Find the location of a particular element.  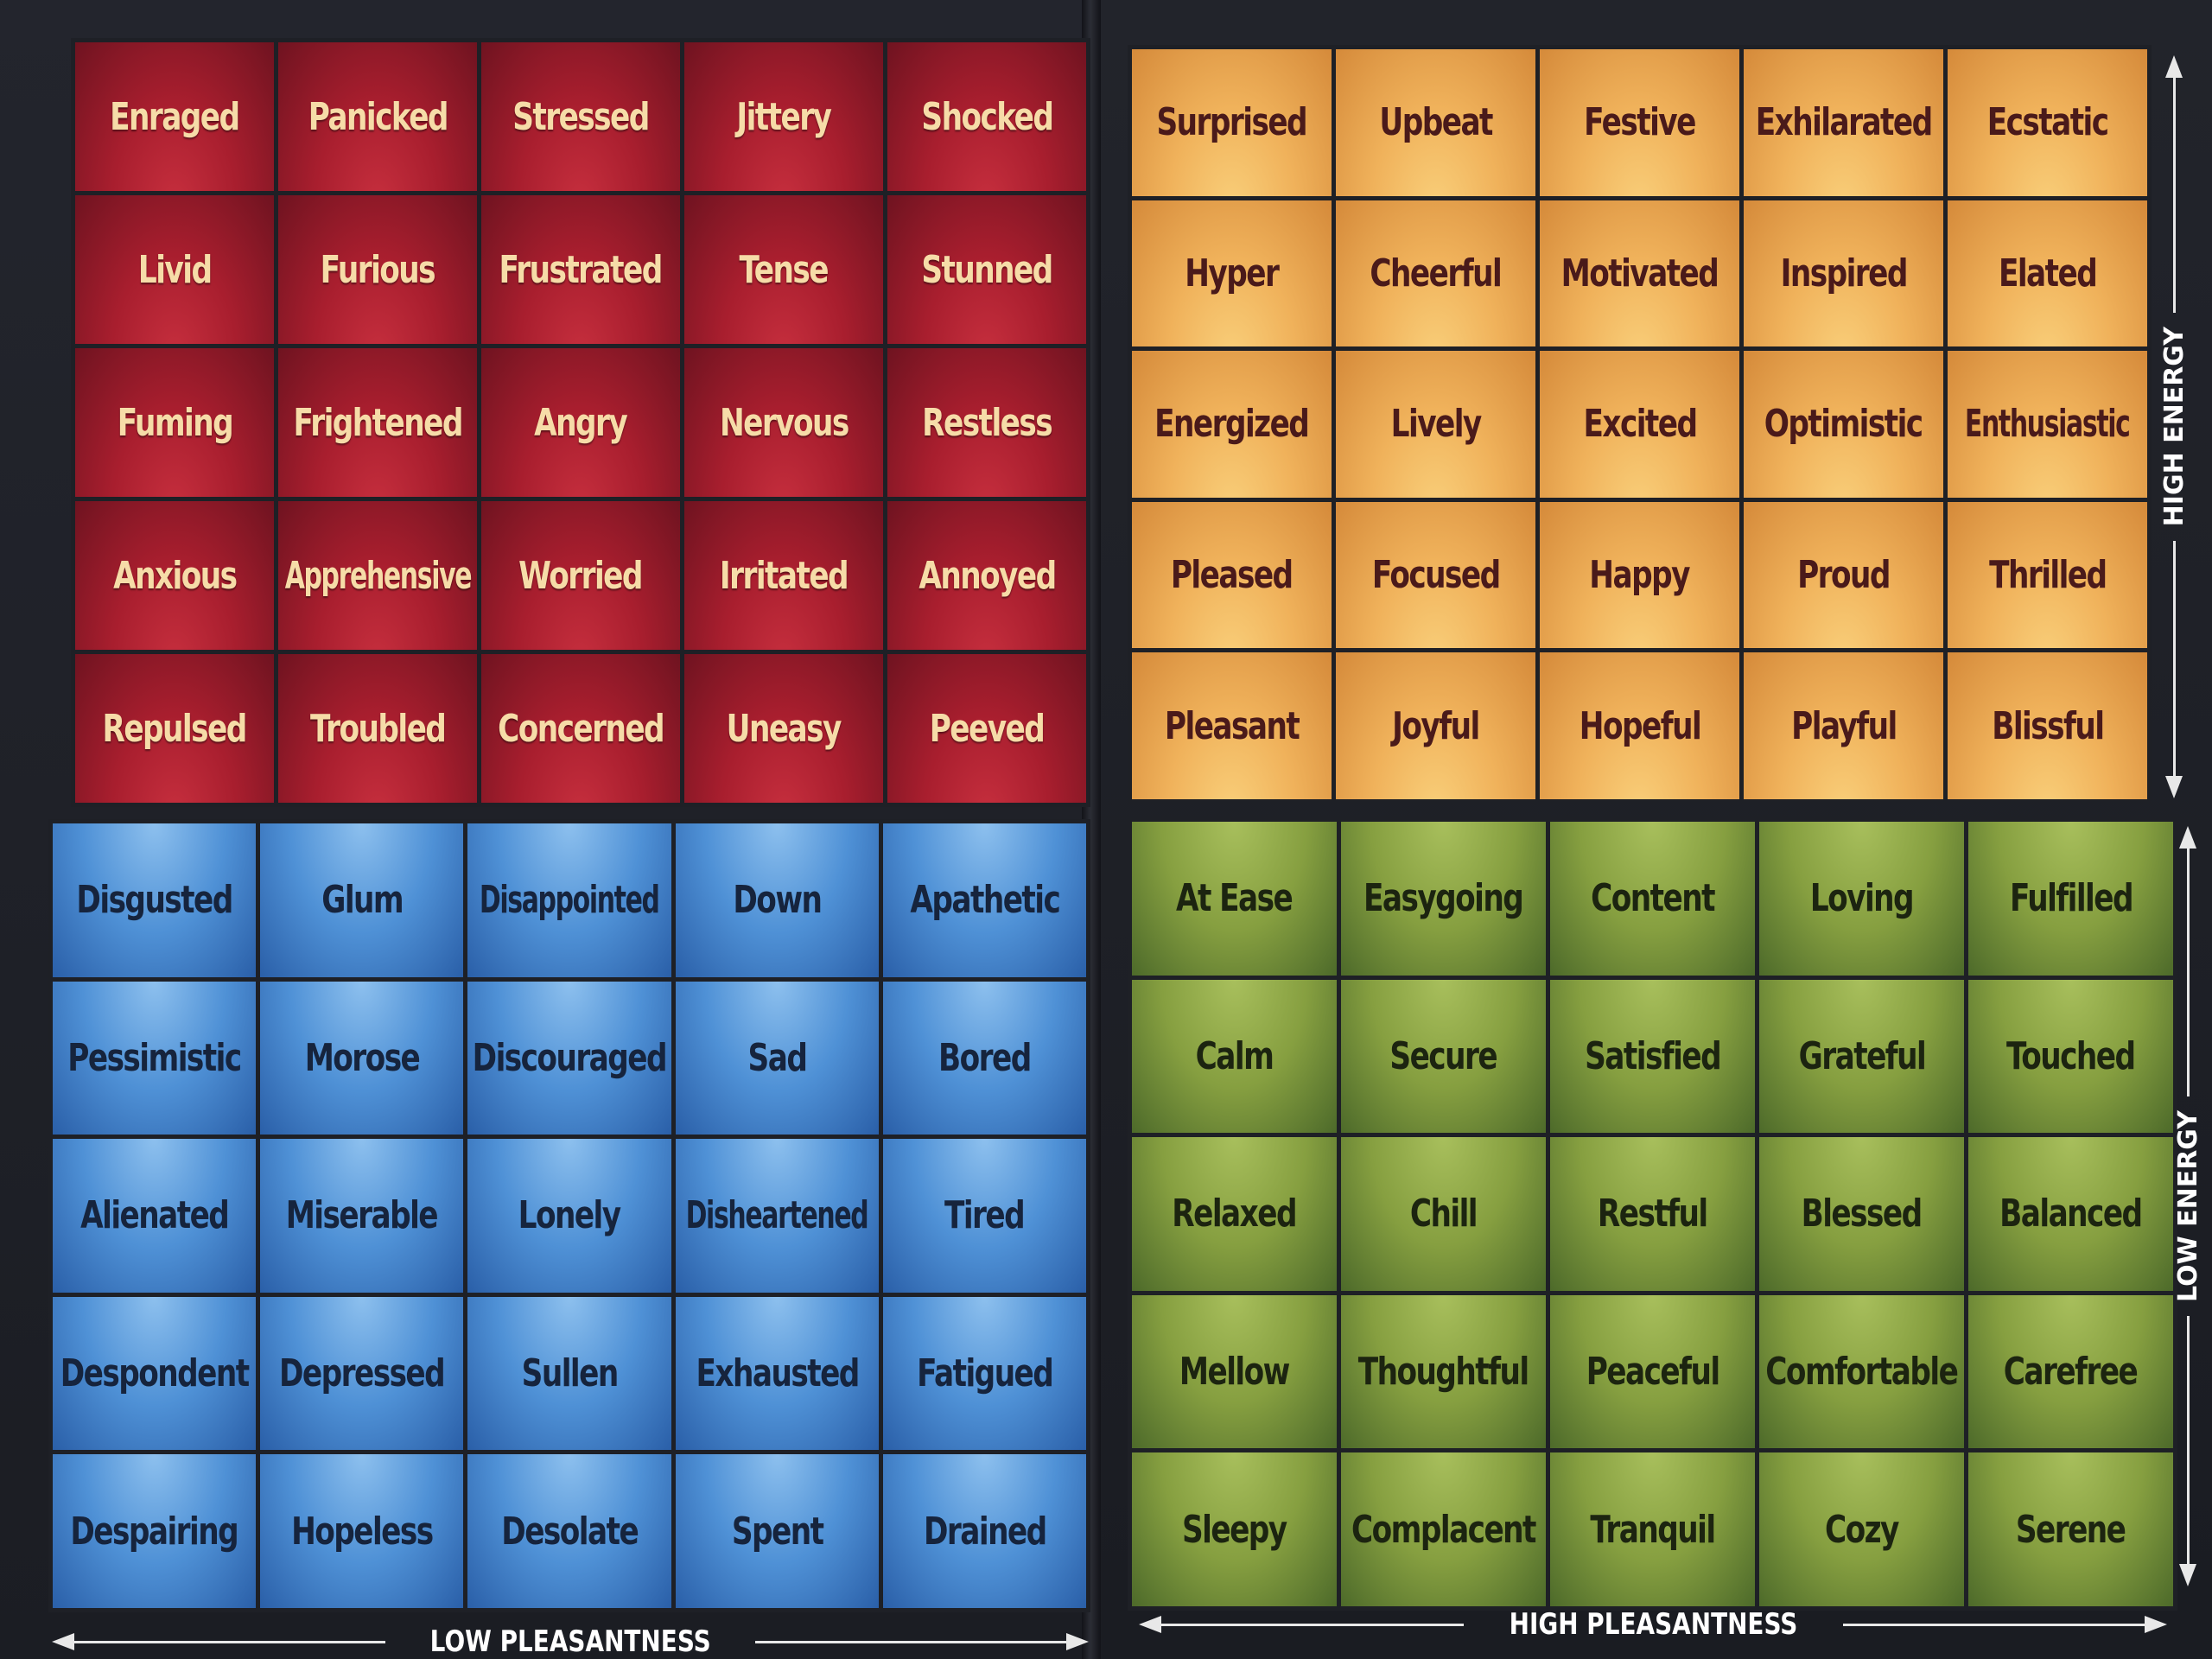

emotion-cell: Worried is located at coordinates (580, 575).